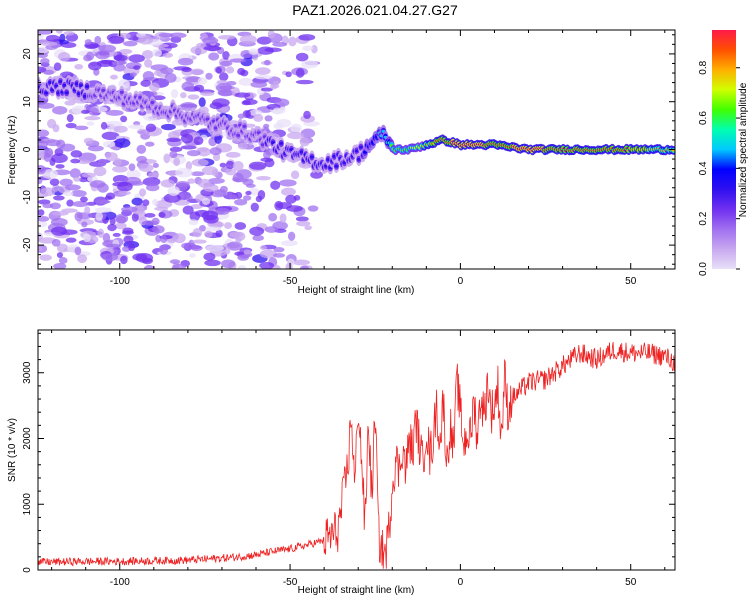 The height and width of the screenshot is (600, 750). I want to click on y-tick-label: 1000, so click(27, 504).